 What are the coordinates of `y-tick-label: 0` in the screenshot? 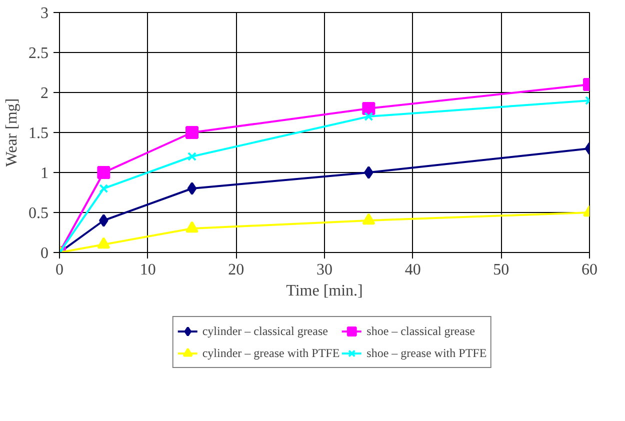 It's located at (44, 253).